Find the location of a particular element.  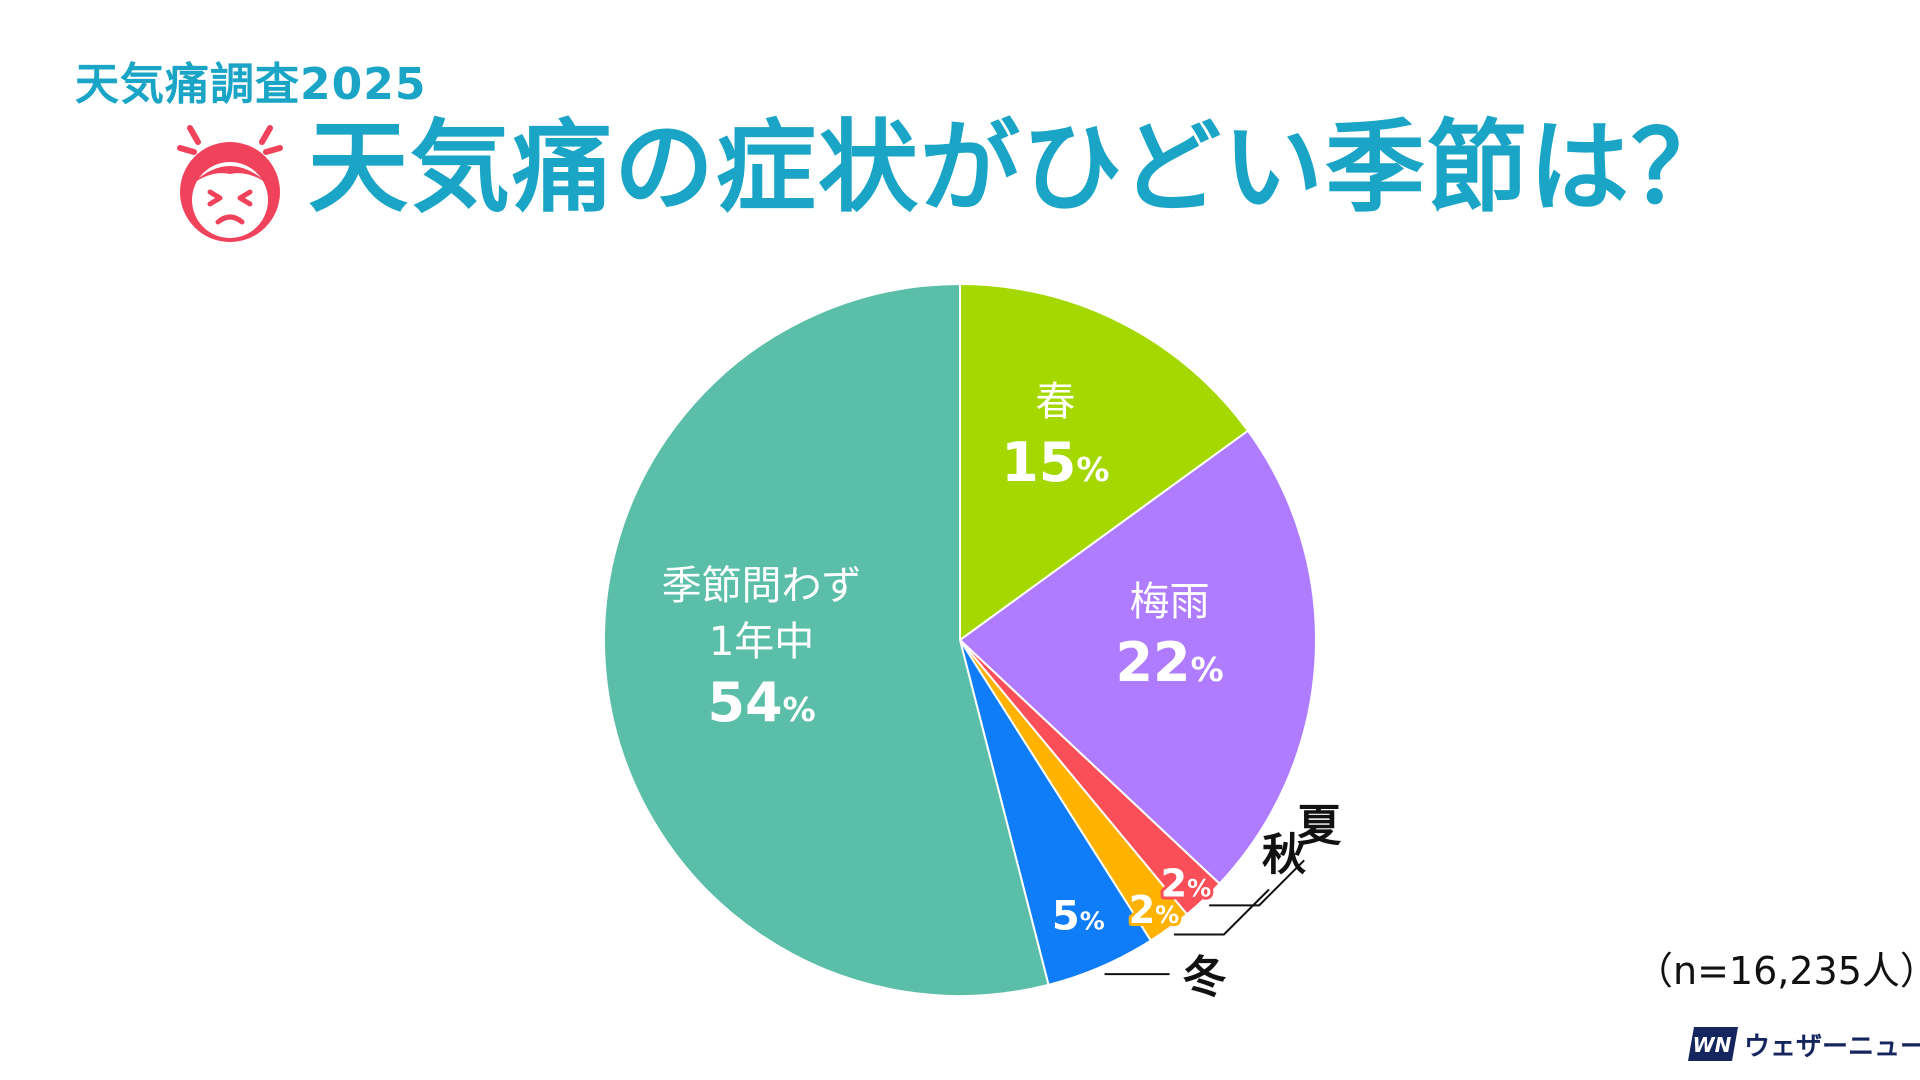

page-title: 天気痛の症状がひどい季節は？ is located at coordinates (1020, 167).